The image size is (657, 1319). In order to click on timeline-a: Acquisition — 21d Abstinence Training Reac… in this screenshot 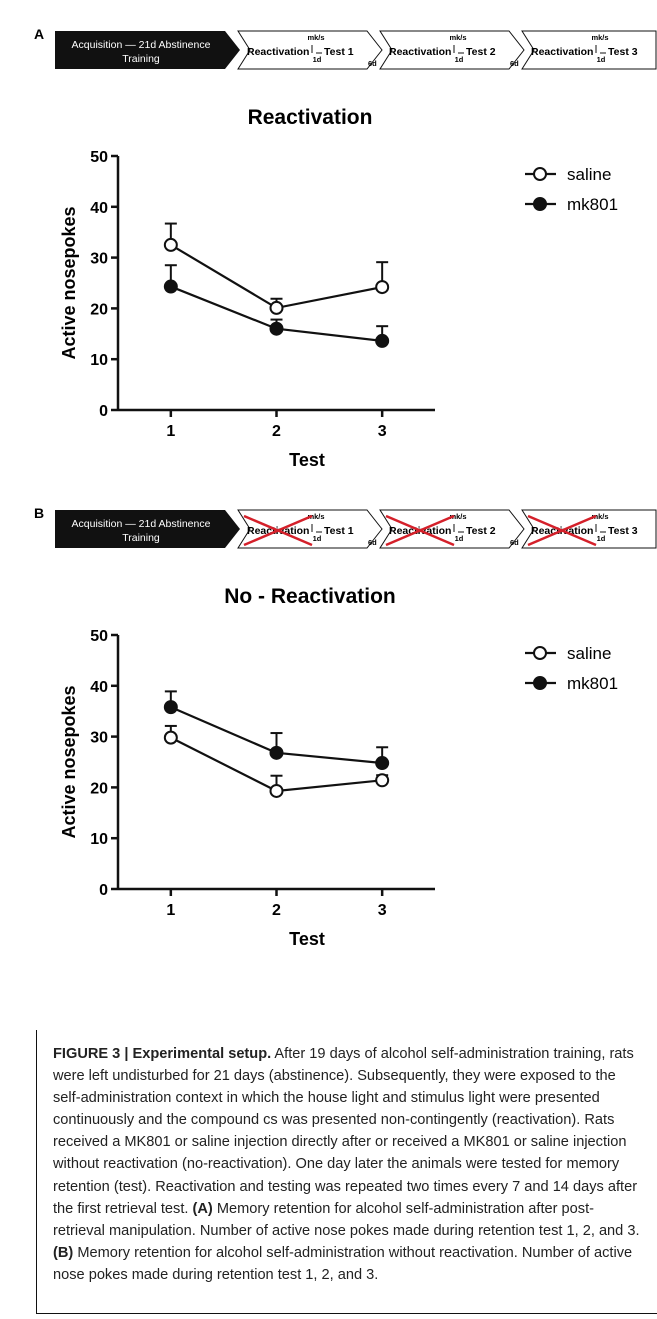, I will do `click(356, 50)`.